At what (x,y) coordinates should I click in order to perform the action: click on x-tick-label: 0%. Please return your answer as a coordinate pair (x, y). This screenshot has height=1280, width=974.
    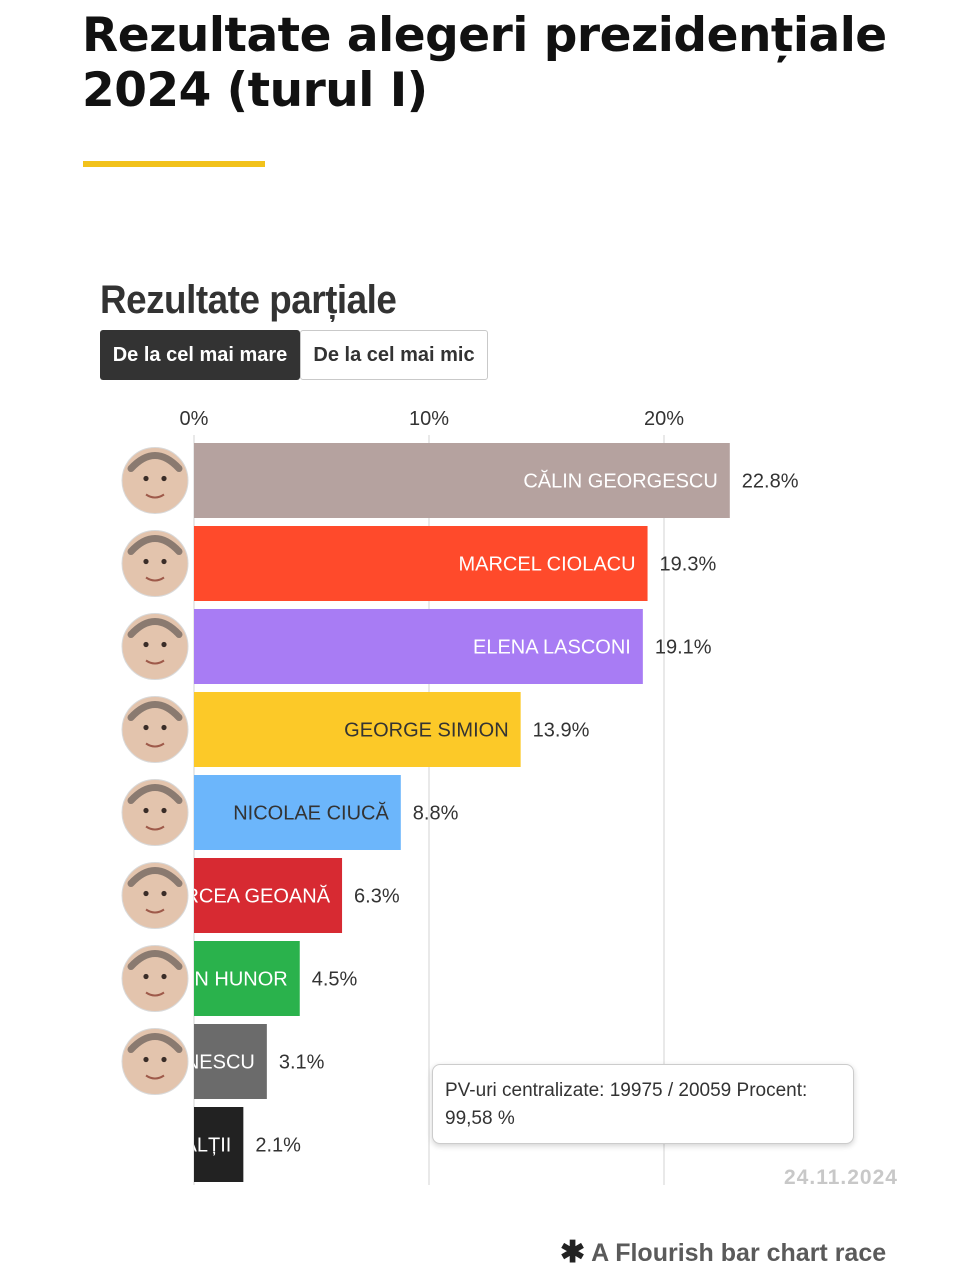
    Looking at the image, I should click on (194, 419).